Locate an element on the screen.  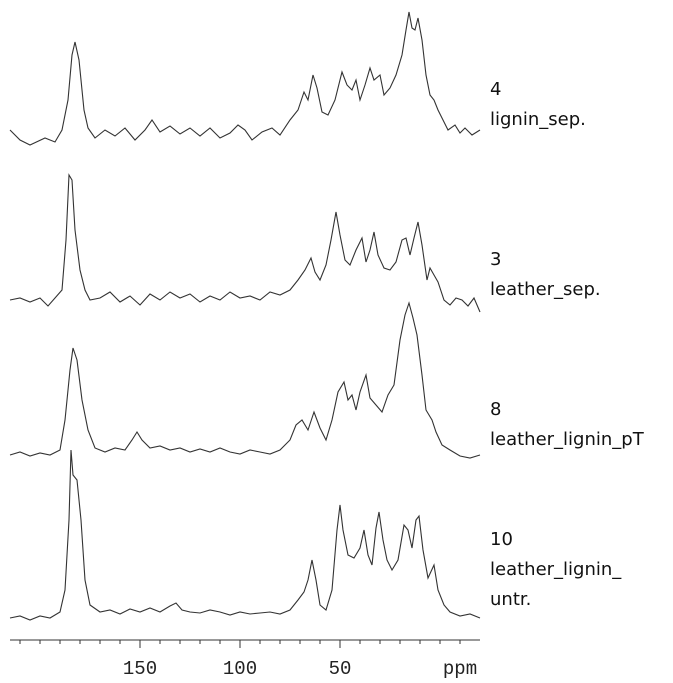
x-tick-label: 150 is located at coordinates (140, 669).